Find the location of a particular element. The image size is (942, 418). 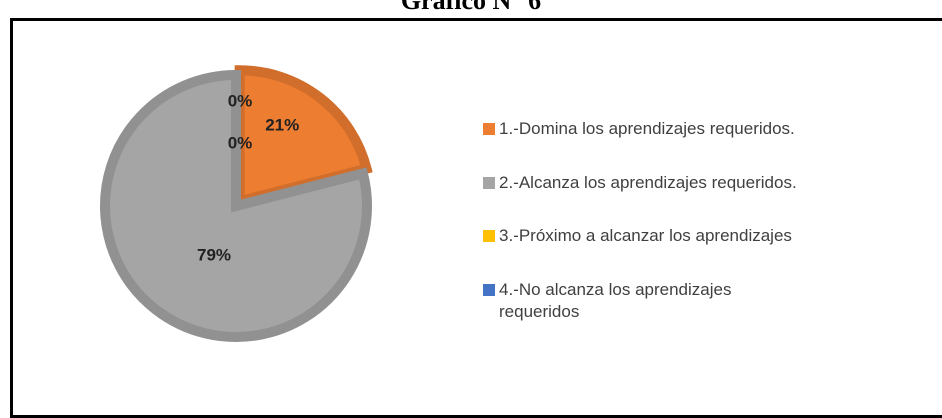

pie-slice is located at coordinates (303, 136).